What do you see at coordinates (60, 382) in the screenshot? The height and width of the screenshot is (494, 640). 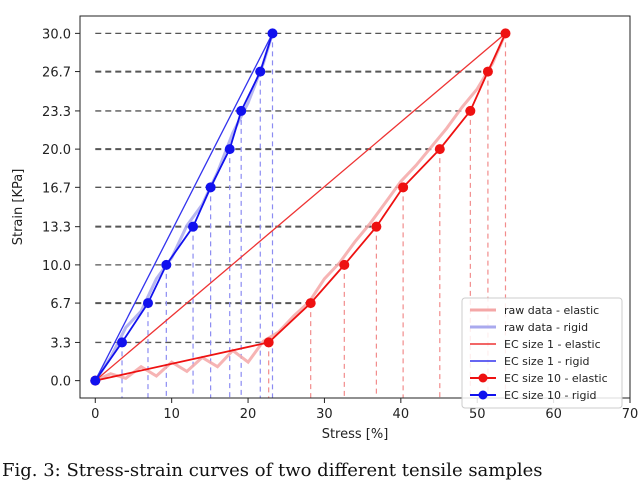 I see `y-tick-label: 0.0` at bounding box center [60, 382].